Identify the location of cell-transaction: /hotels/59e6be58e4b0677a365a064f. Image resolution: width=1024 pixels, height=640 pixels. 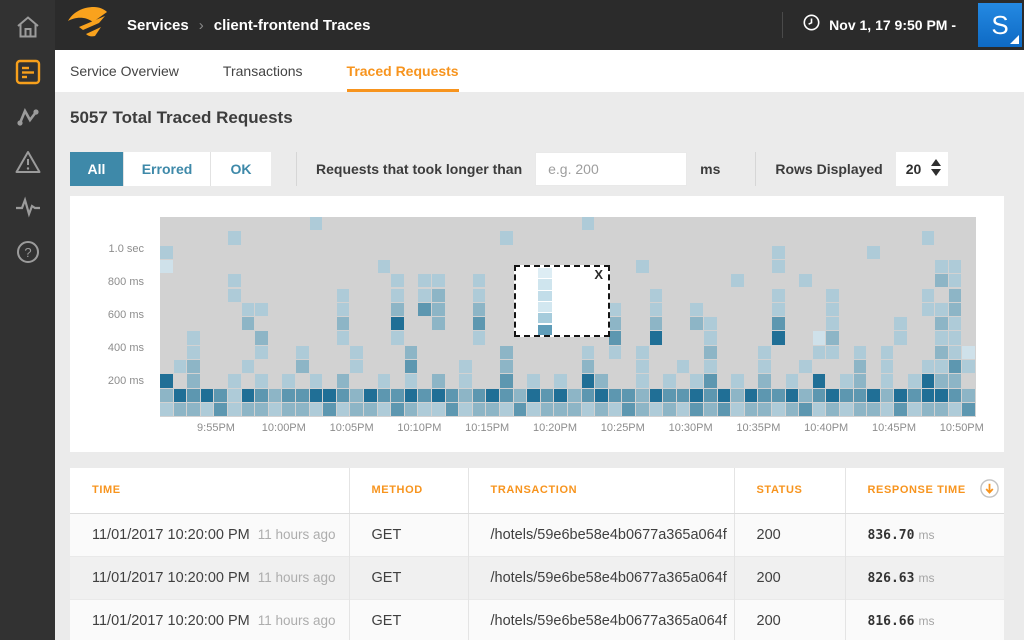
(600, 534).